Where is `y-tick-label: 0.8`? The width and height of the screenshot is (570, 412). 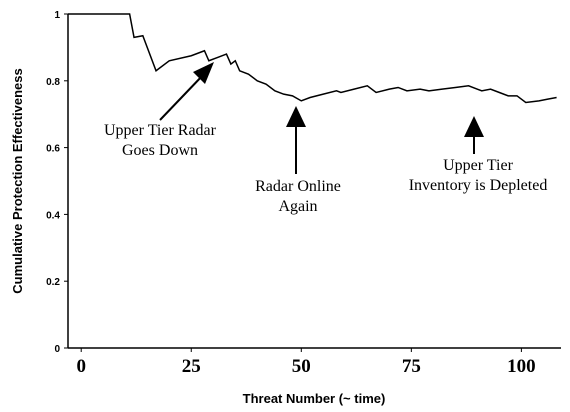
y-tick-label: 0.8 is located at coordinates (53, 82).